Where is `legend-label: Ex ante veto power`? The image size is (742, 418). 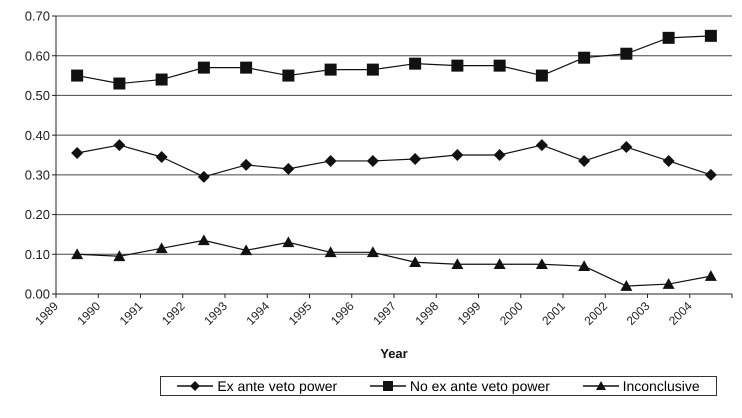 legend-label: Ex ante veto power is located at coordinates (277, 386).